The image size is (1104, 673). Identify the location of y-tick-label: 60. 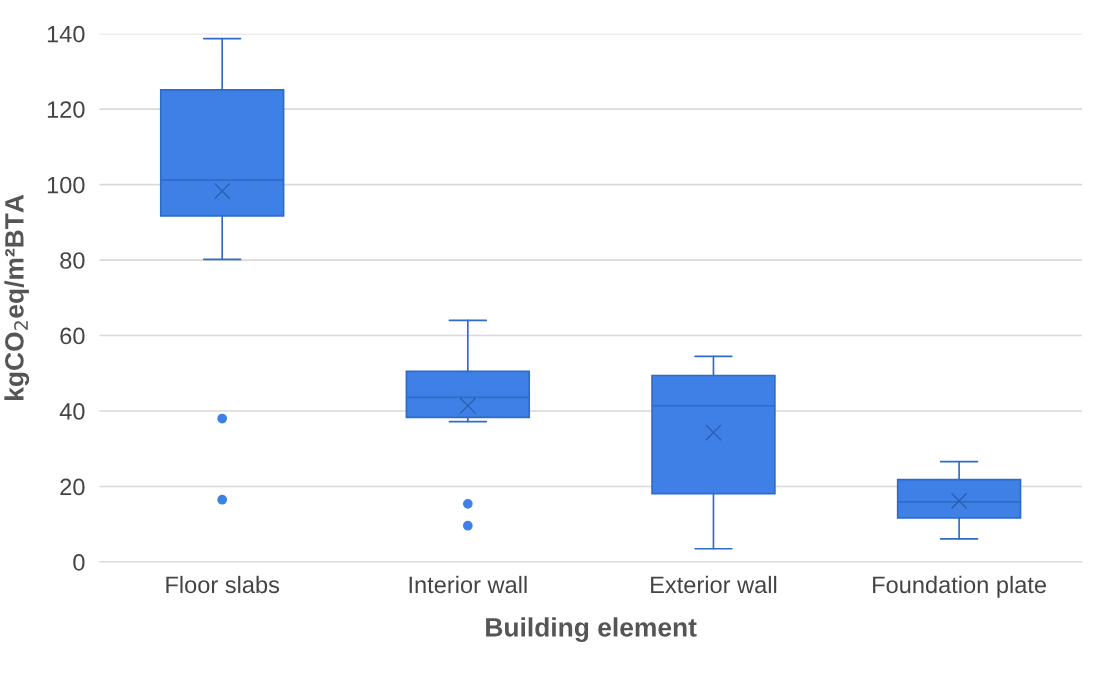
(72, 336).